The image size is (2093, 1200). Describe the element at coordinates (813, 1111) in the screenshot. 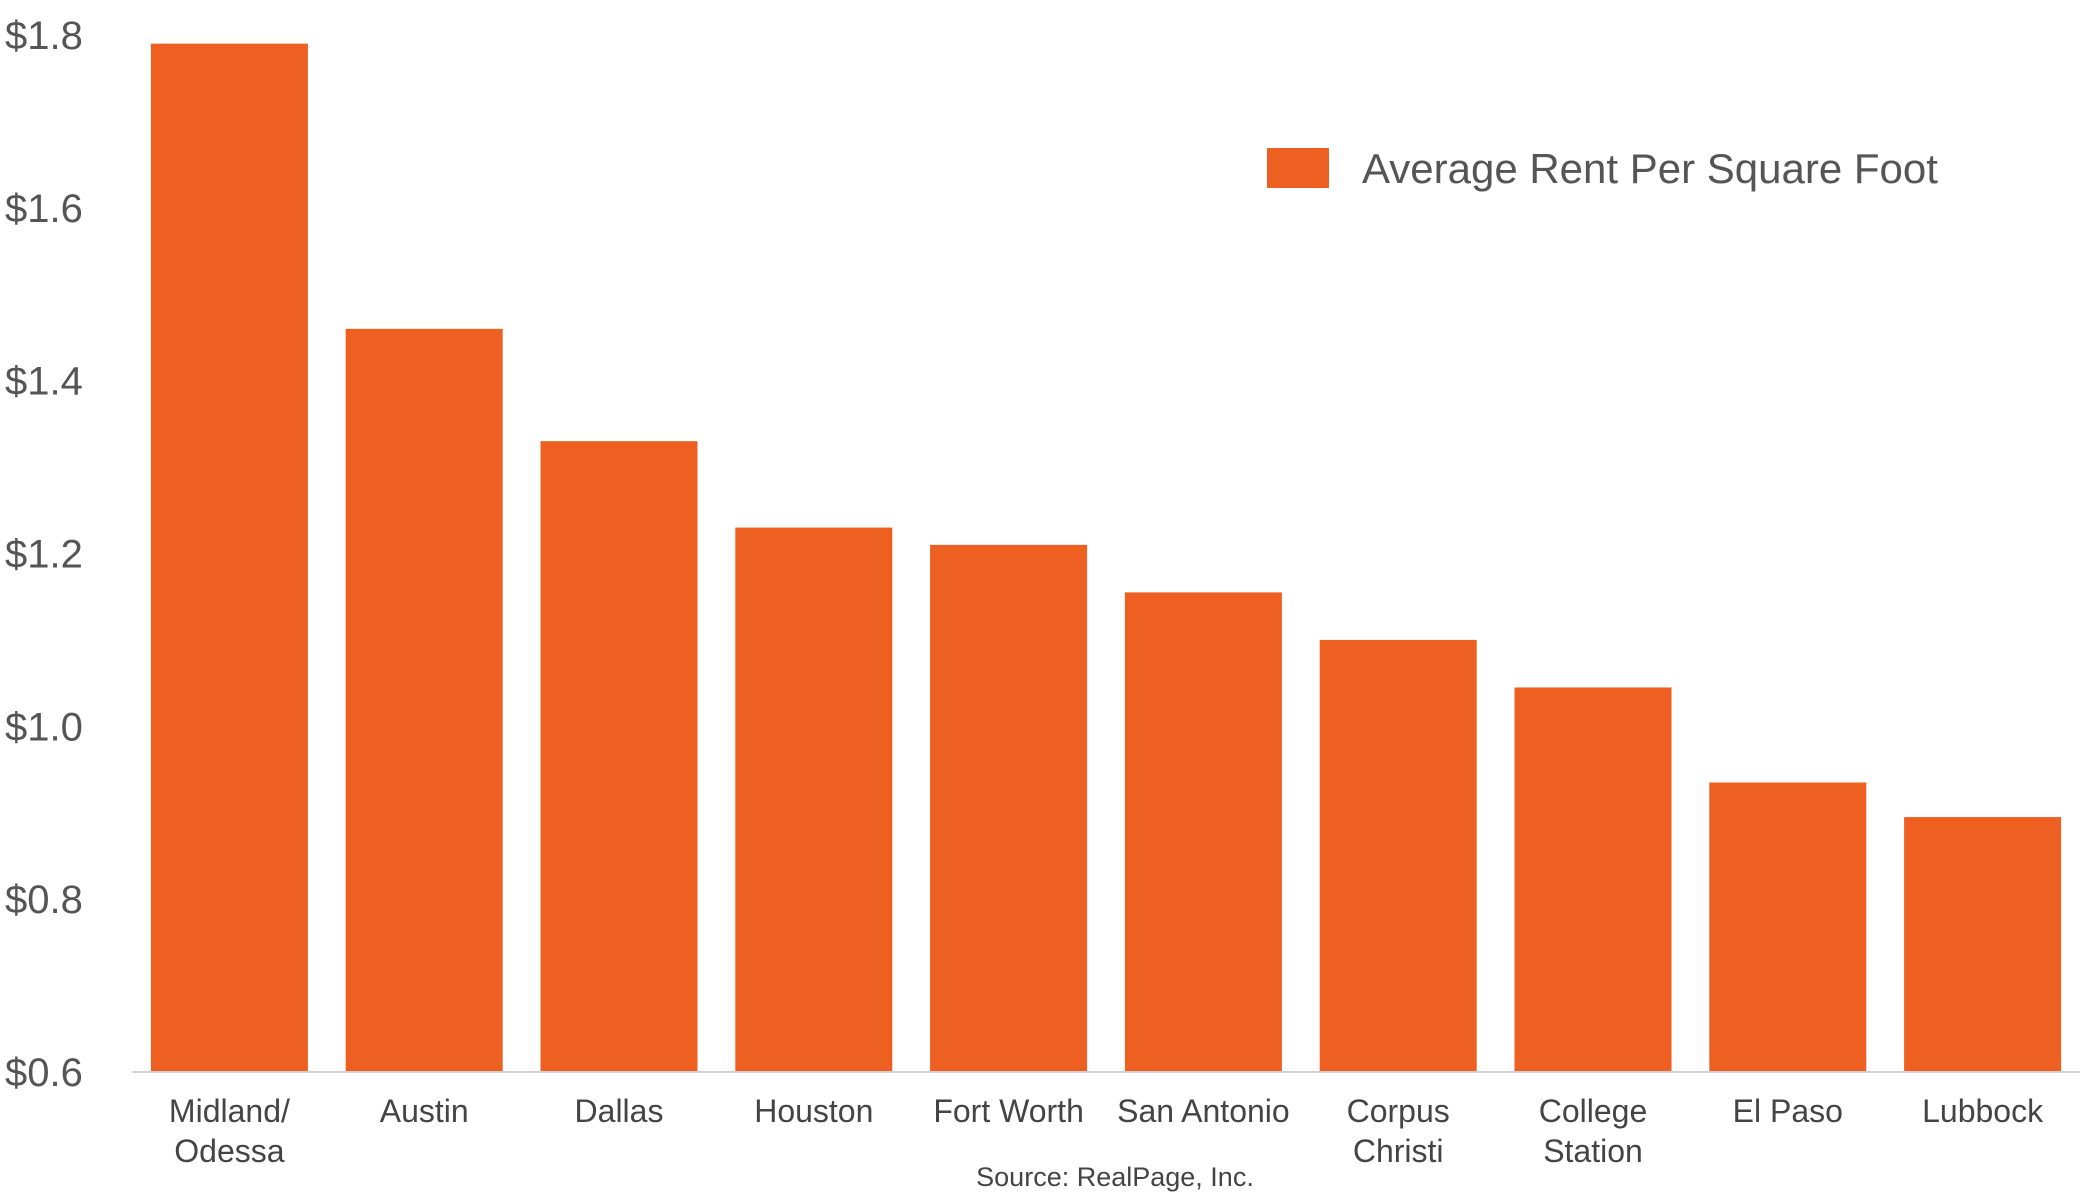

I see `x-tick-label: Houston` at that location.